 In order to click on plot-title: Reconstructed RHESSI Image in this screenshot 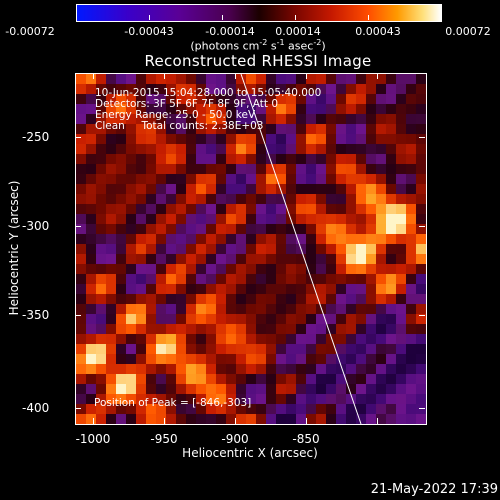, I will do `click(258, 61)`.